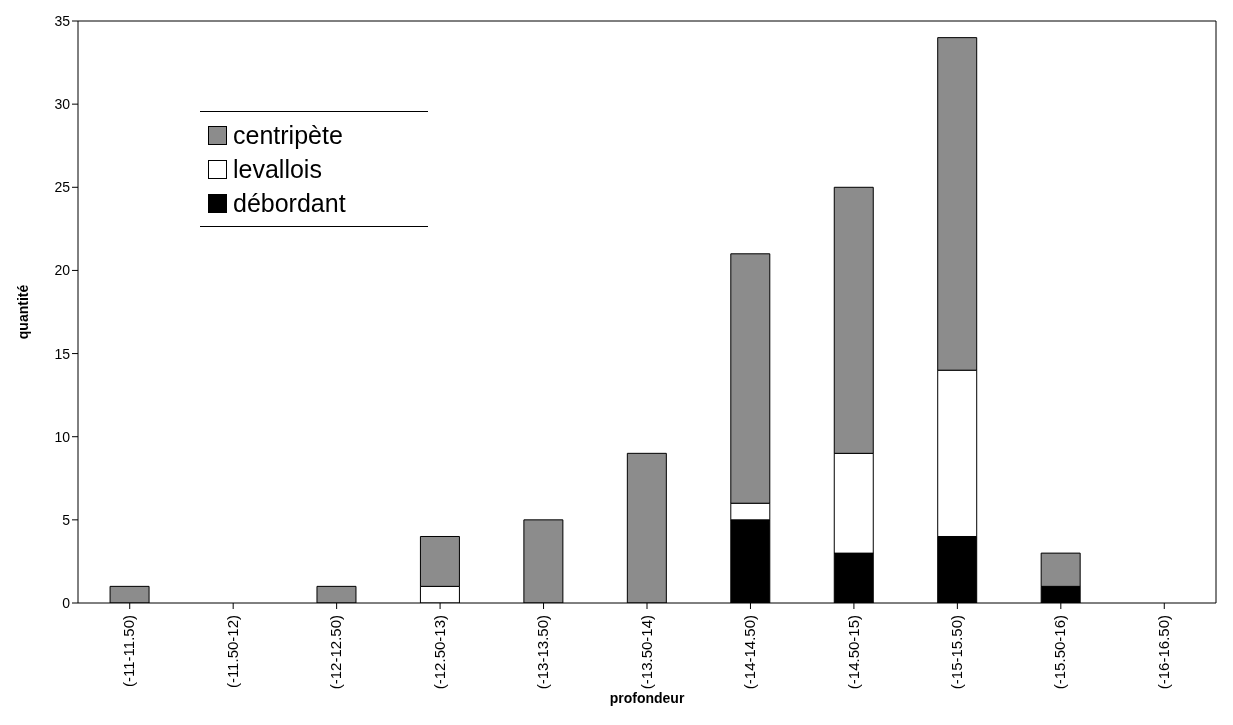 This screenshot has width=1233, height=725. What do you see at coordinates (646, 652) in the screenshot?
I see `x-tick-label: (-13.50-14)` at bounding box center [646, 652].